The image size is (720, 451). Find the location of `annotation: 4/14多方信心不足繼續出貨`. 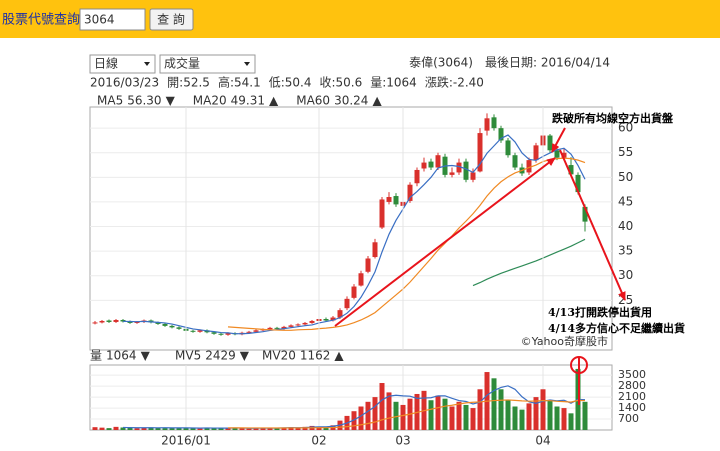

annotation: 4/14多方信心不足繼續出貨 is located at coordinates (616, 328).